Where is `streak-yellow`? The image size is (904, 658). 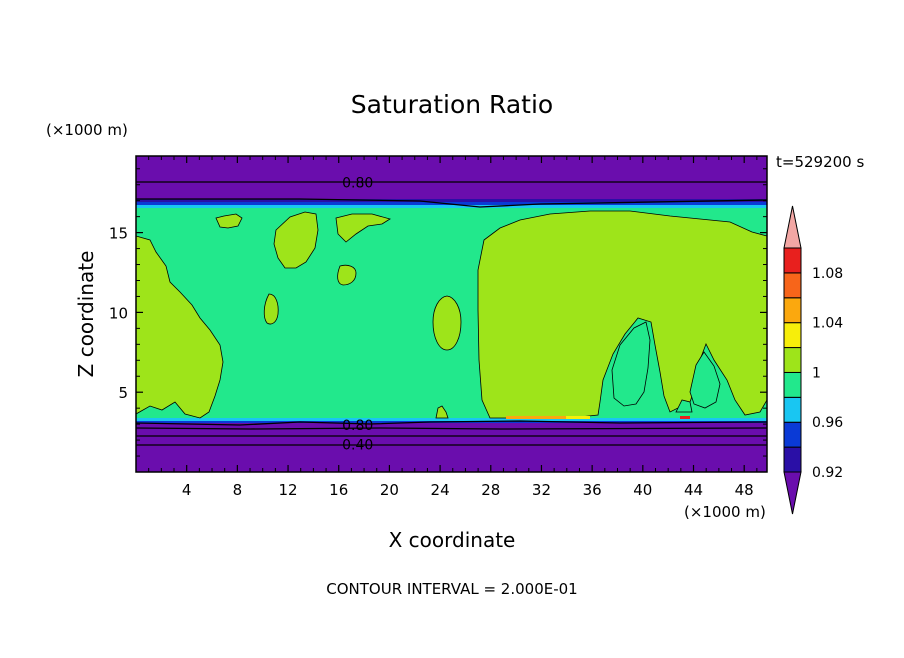
streak-yellow is located at coordinates (578, 417).